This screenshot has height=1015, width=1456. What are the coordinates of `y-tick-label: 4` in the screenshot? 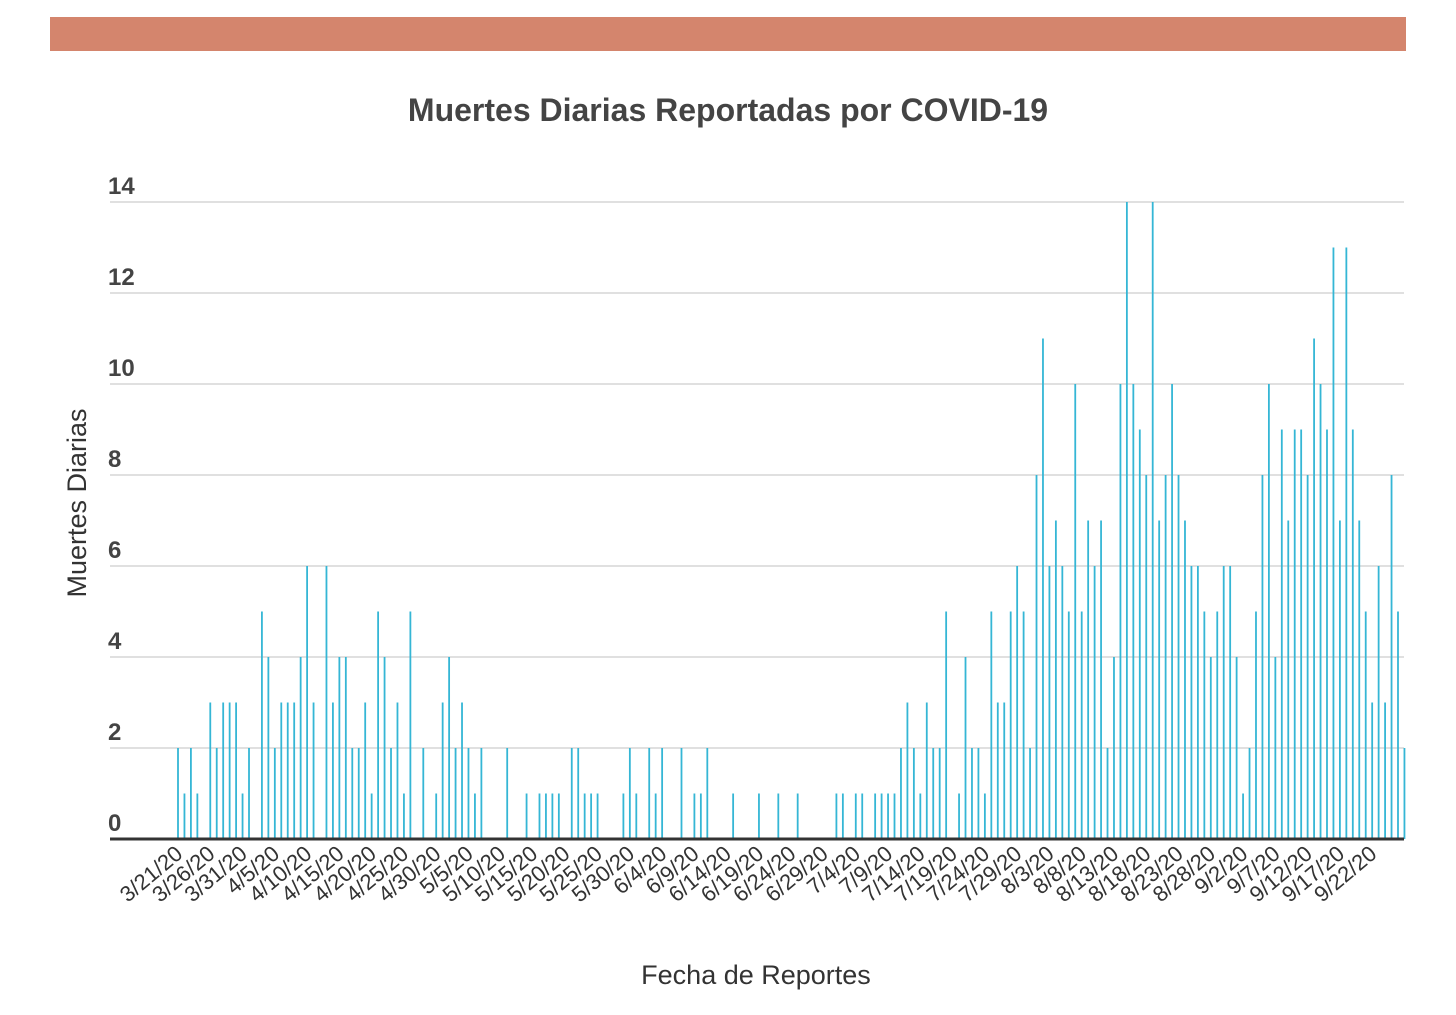 It's located at (115, 641).